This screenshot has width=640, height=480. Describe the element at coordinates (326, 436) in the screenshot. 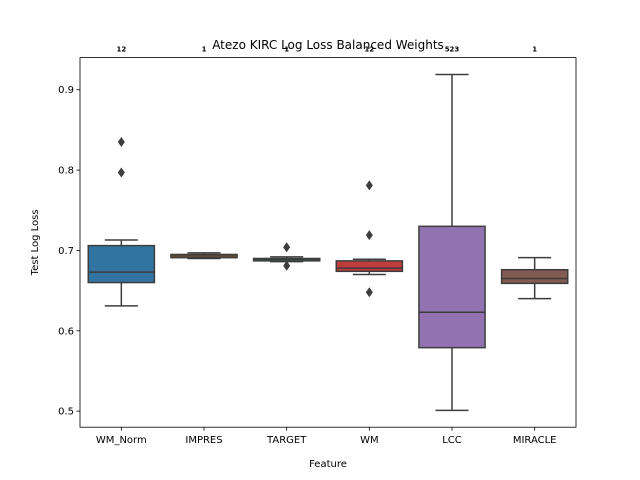

I see `x-axis: WM_Norm IMPRES TARGET WM LCC MIRACLE` at that location.